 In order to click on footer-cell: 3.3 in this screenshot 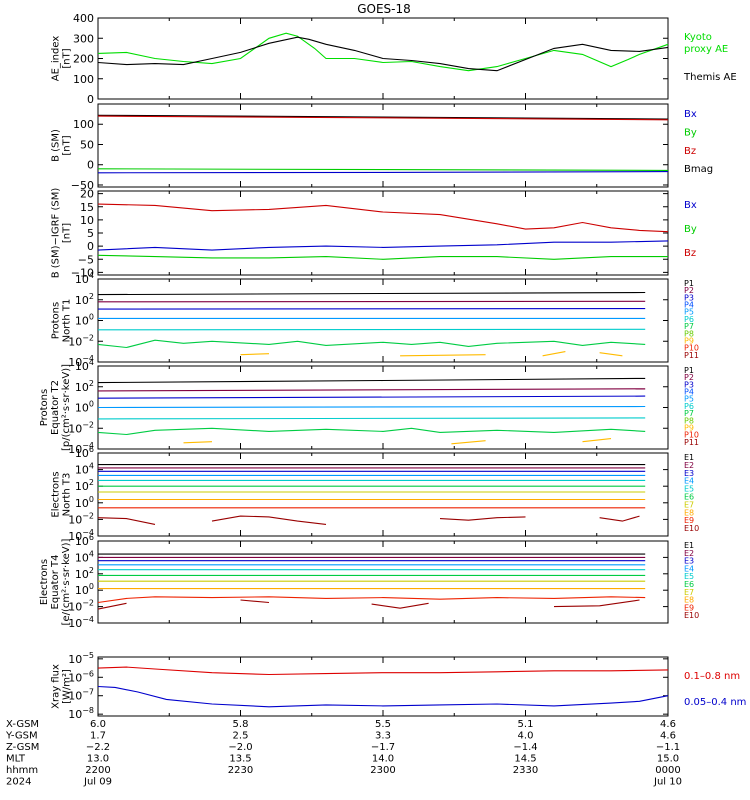, I will do `click(383, 736)`.